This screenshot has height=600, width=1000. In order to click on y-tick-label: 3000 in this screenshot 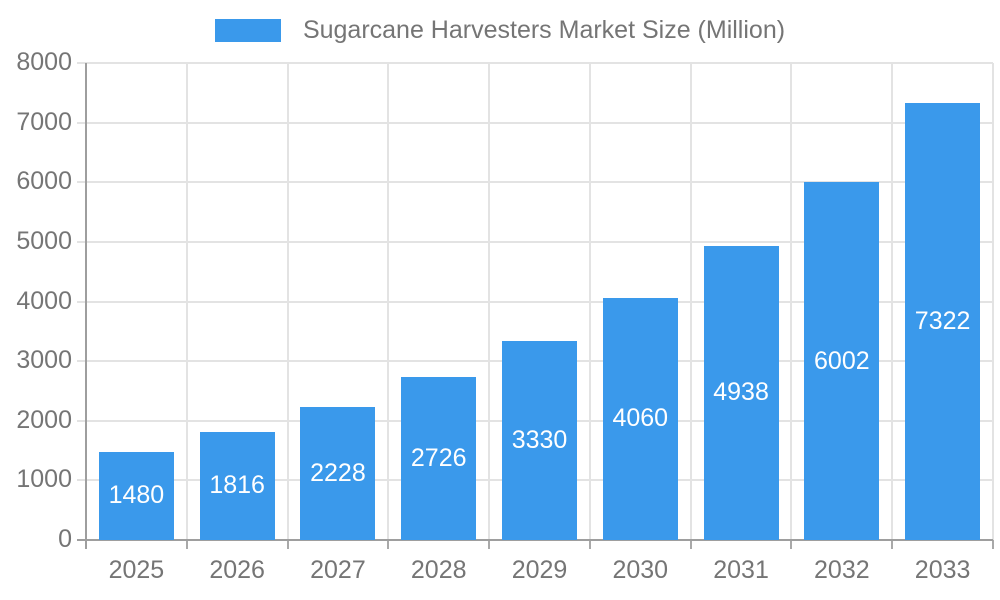, I will do `click(44, 360)`.